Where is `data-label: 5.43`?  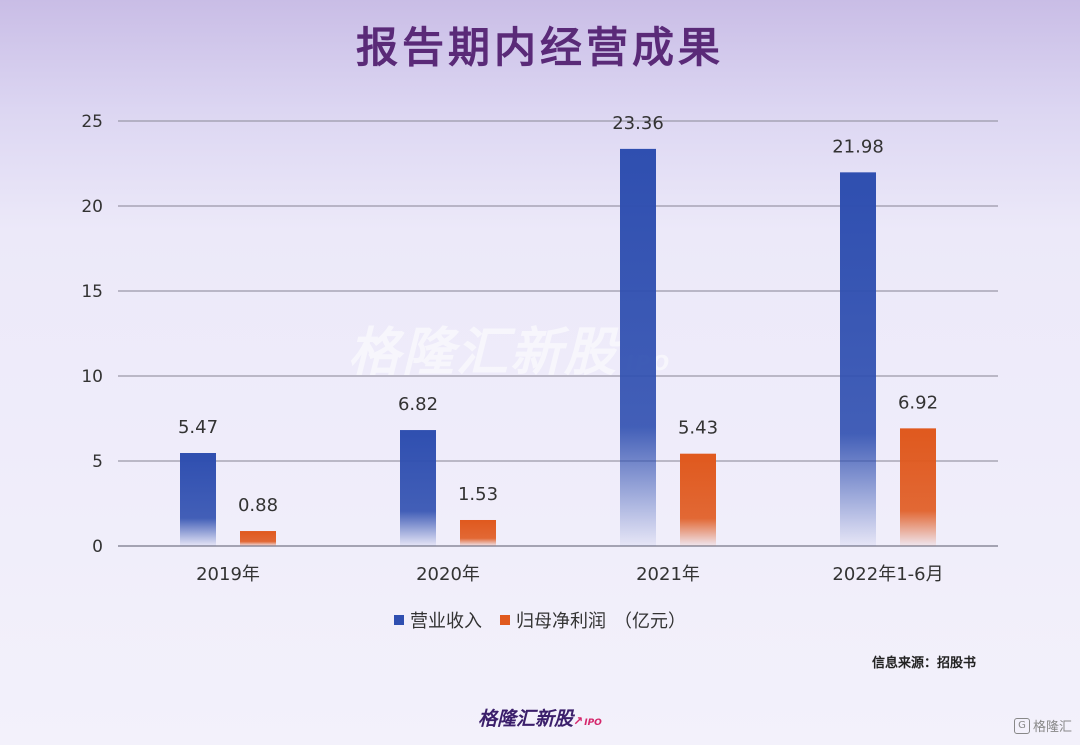 data-label: 5.43 is located at coordinates (698, 428).